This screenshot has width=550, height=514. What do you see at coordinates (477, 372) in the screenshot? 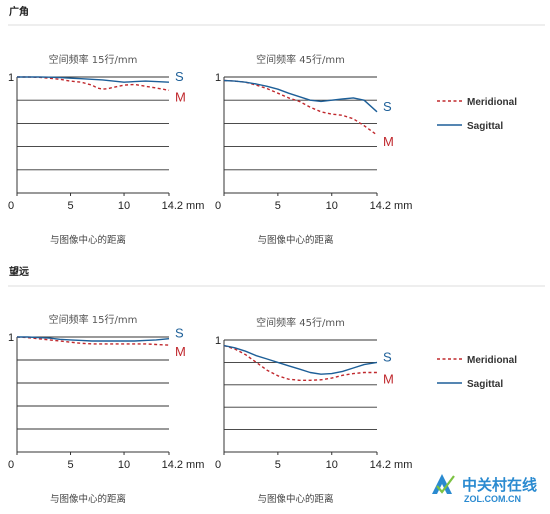
I see `legend-tele: Meridional Sagittal` at bounding box center [477, 372].